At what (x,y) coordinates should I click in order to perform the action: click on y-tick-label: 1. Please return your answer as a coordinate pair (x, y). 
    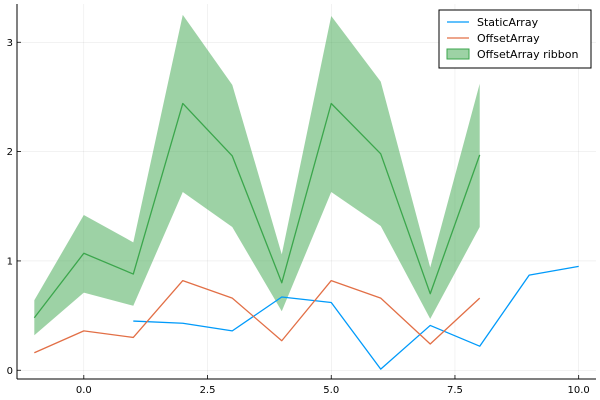
    Looking at the image, I should click on (10, 261).